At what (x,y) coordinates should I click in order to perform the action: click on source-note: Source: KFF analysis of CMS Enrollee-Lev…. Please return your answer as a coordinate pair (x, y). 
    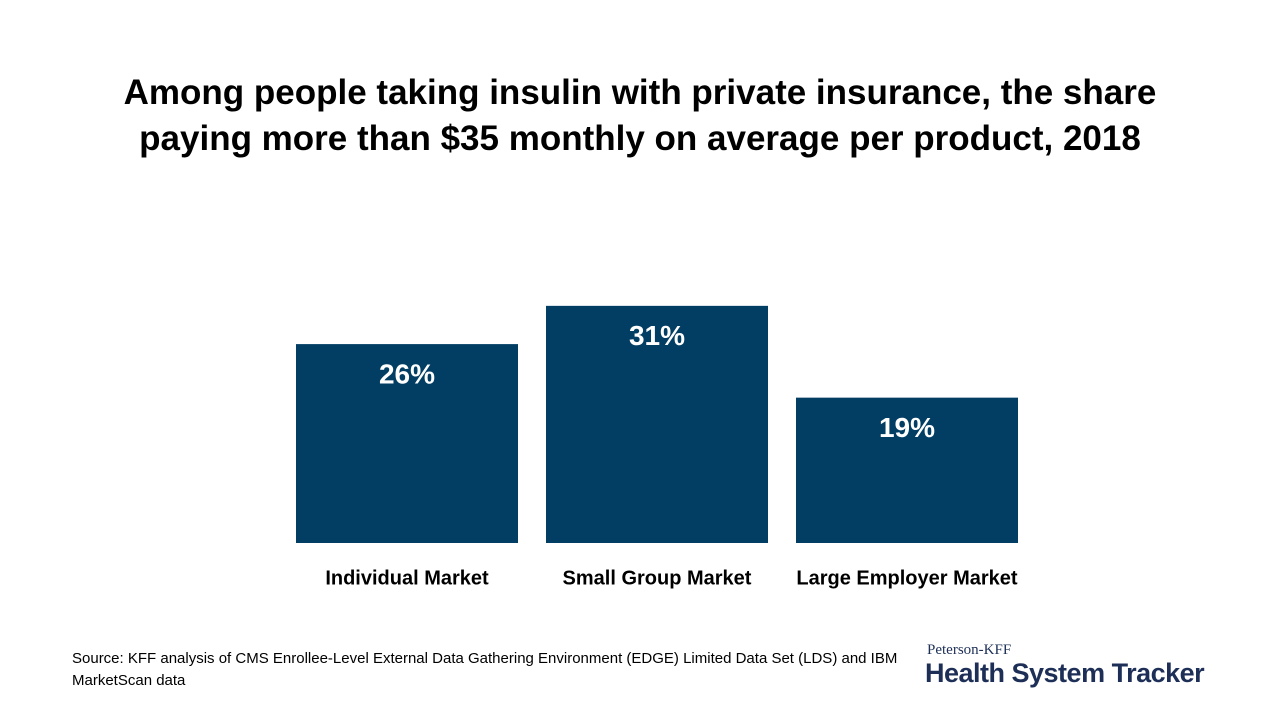
    Looking at the image, I should click on (485, 669).